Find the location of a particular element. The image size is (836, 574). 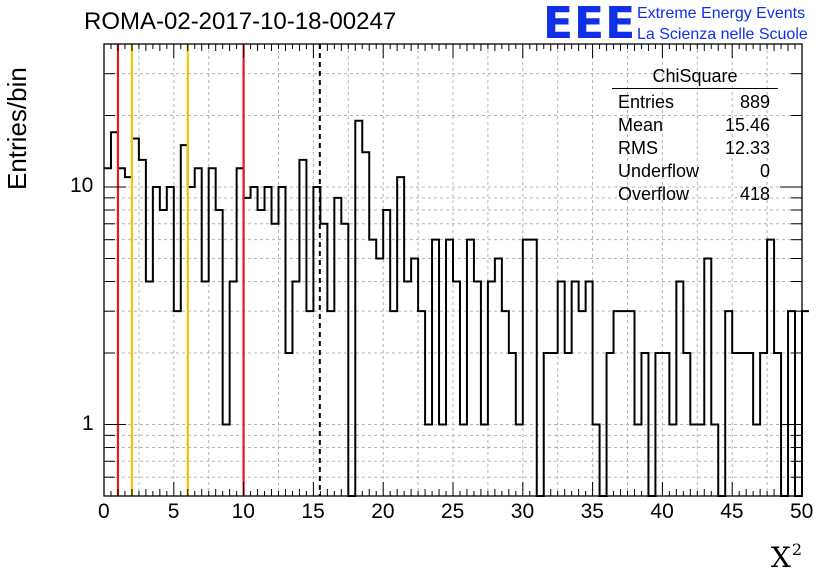

y-tick-label: 10 is located at coordinates (82, 185).